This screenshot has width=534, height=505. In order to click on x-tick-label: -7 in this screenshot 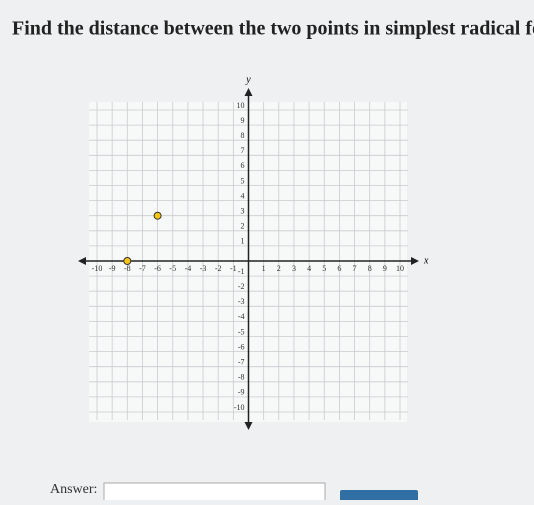, I will do `click(142, 268)`.